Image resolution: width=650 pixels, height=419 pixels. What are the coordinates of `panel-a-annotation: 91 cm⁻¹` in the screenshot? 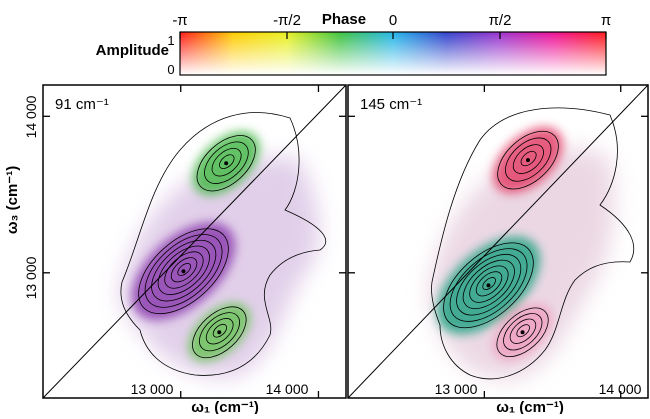 It's located at (82, 104).